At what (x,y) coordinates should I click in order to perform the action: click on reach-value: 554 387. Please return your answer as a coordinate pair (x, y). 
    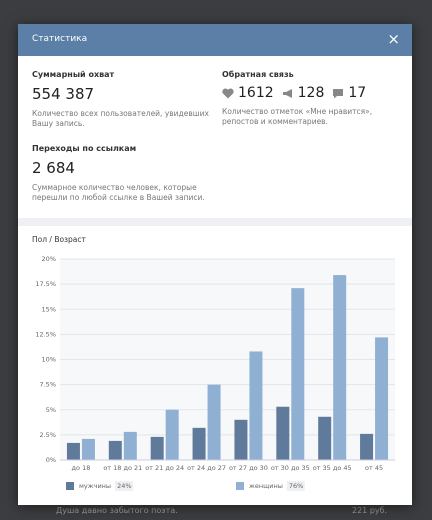
    Looking at the image, I should click on (63, 94).